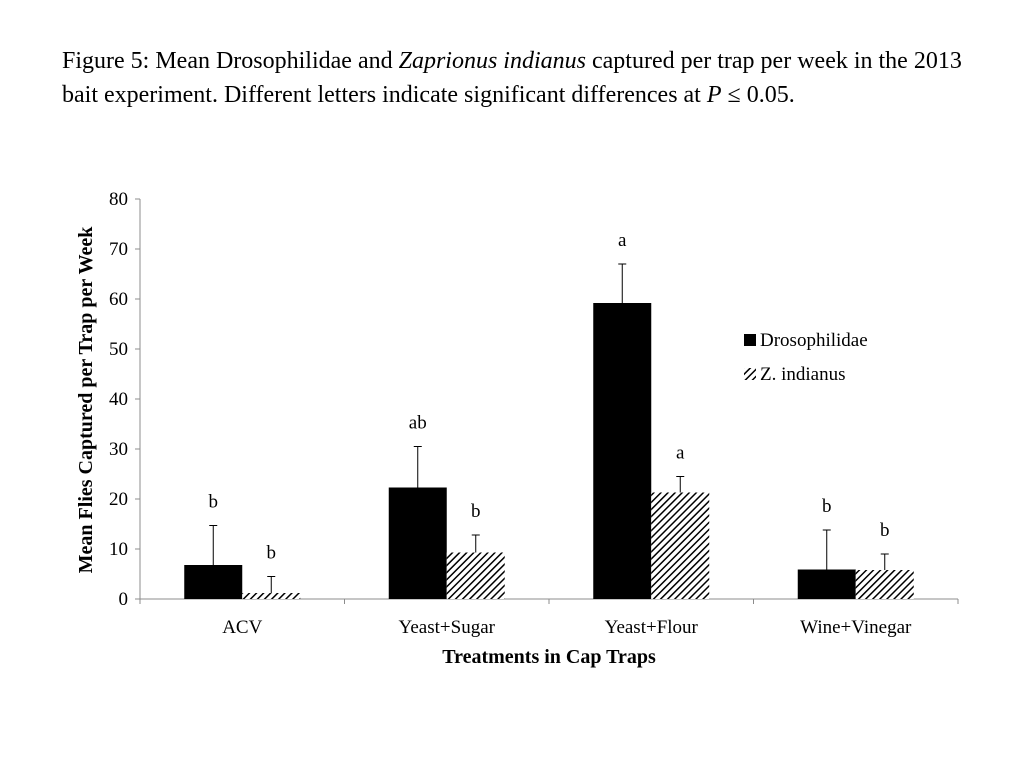 This screenshot has height=768, width=1024. Describe the element at coordinates (118, 349) in the screenshot. I see `y-tick-label: 50` at that location.